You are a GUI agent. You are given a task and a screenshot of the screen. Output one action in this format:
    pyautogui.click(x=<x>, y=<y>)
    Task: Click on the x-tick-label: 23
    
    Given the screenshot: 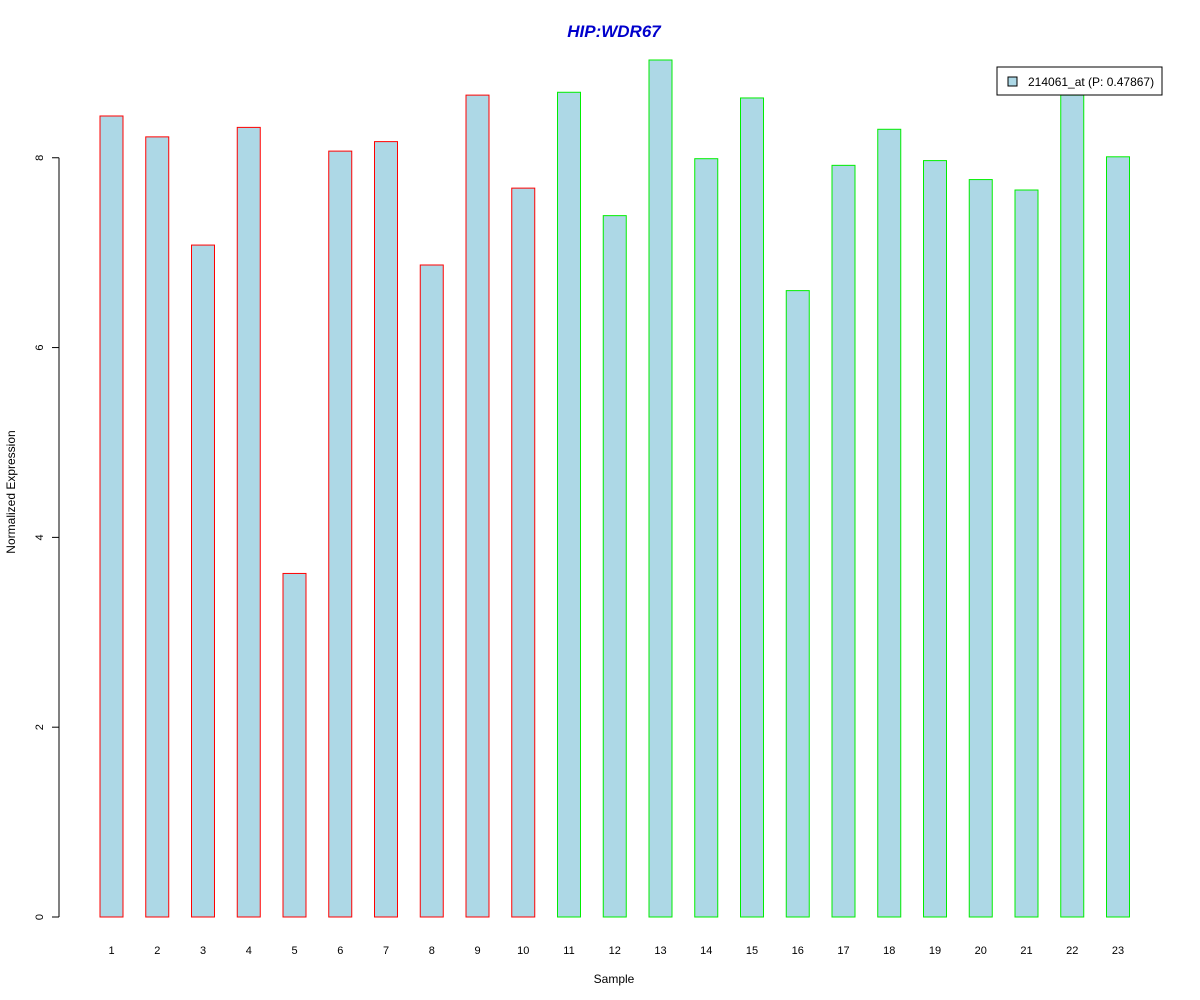 What is the action you would take?
    pyautogui.click(x=1118, y=951)
    